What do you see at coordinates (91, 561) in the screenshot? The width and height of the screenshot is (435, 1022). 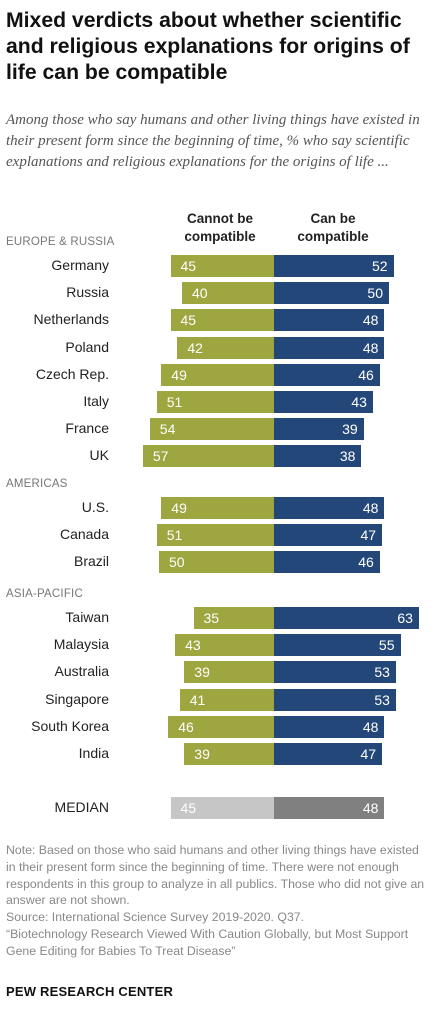 I see `country-label: Brazil` at bounding box center [91, 561].